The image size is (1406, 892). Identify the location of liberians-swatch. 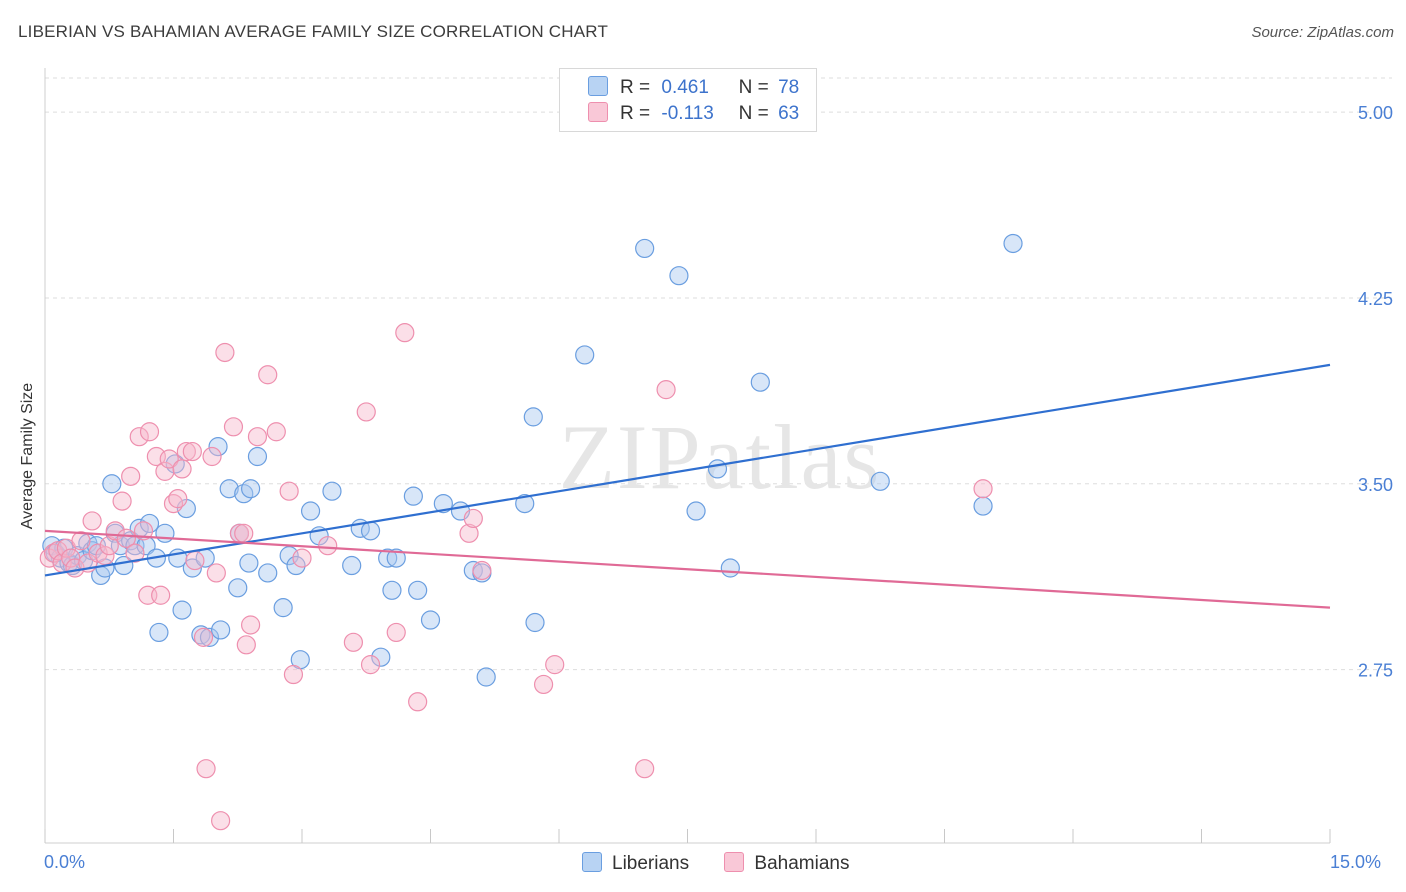
(598, 86).